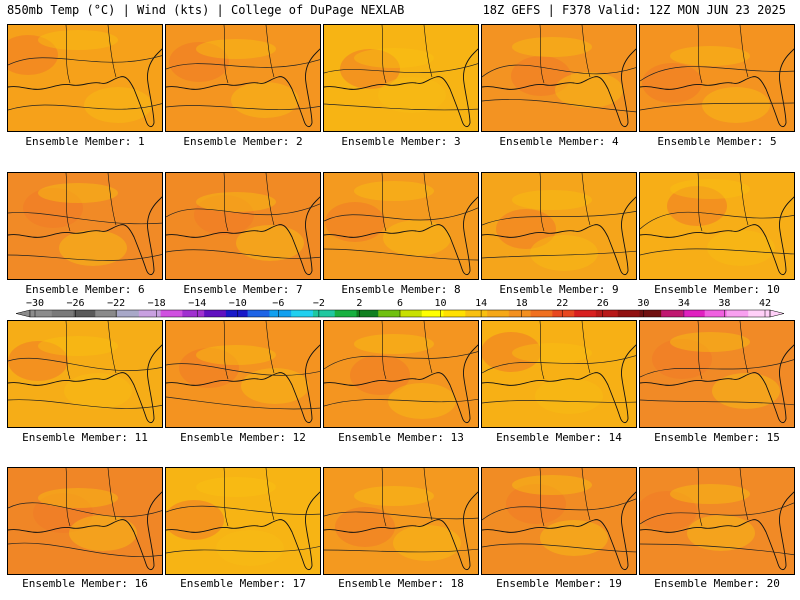 Image resolution: width=800 pixels, height=600 pixels. I want to click on temperature-field, so click(717, 226).